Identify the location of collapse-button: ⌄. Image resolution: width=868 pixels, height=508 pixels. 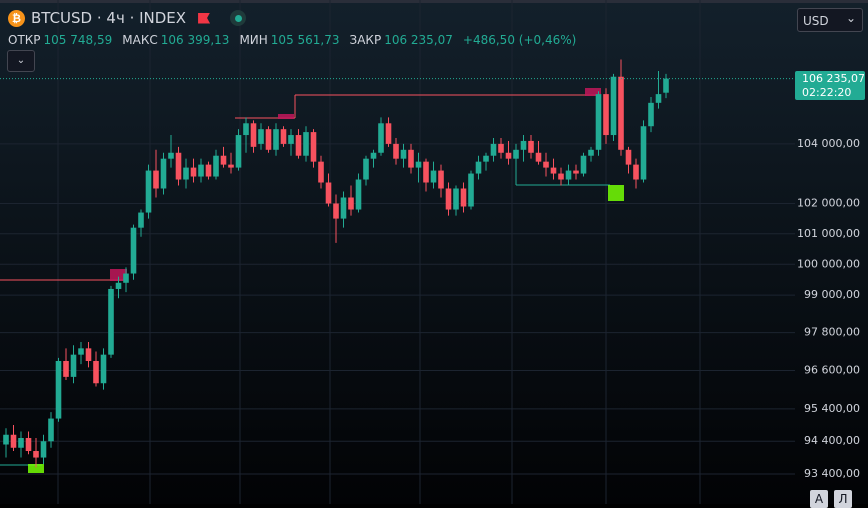
(21, 61).